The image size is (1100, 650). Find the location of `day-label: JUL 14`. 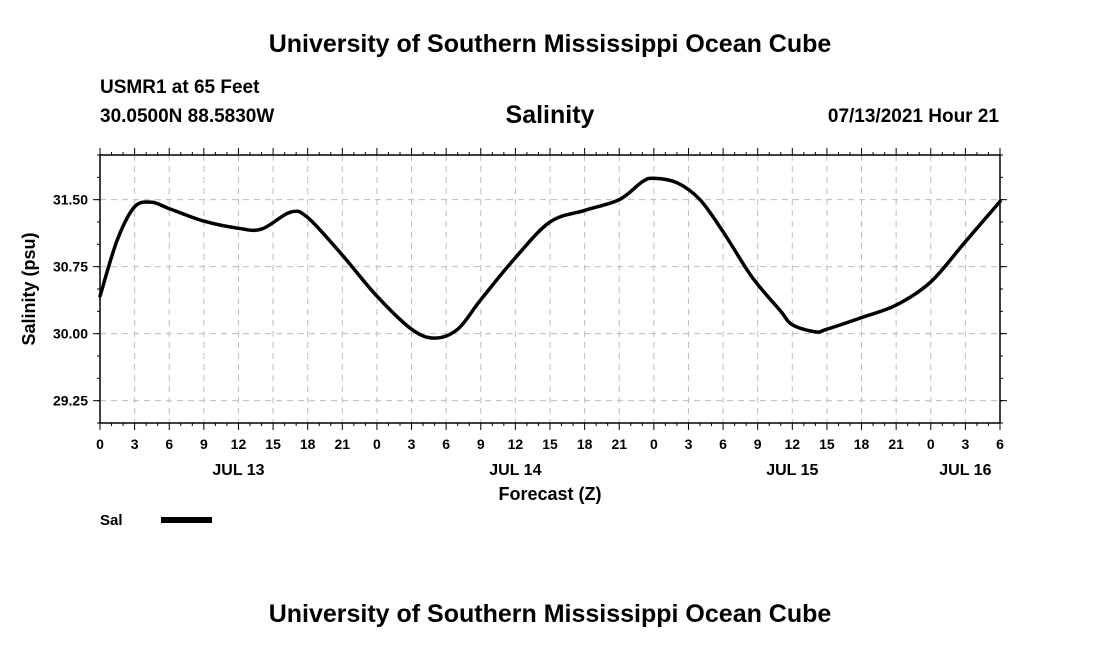

day-label: JUL 14 is located at coordinates (515, 470).